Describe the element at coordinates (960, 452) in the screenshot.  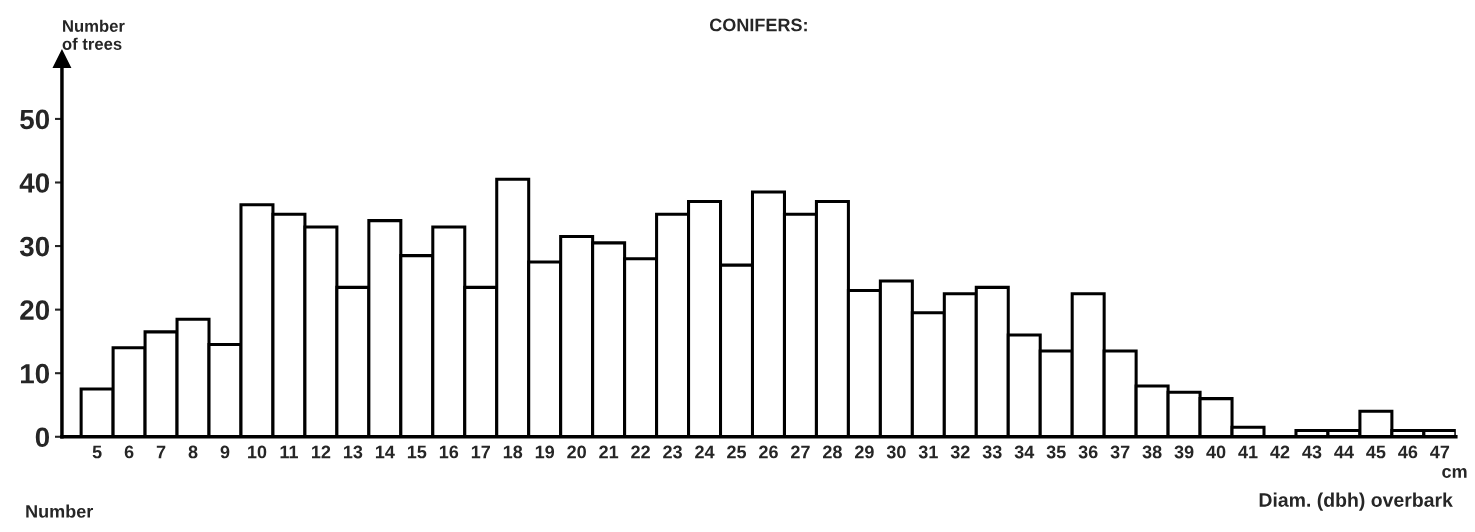
I see `x-tick-label: 32` at that location.